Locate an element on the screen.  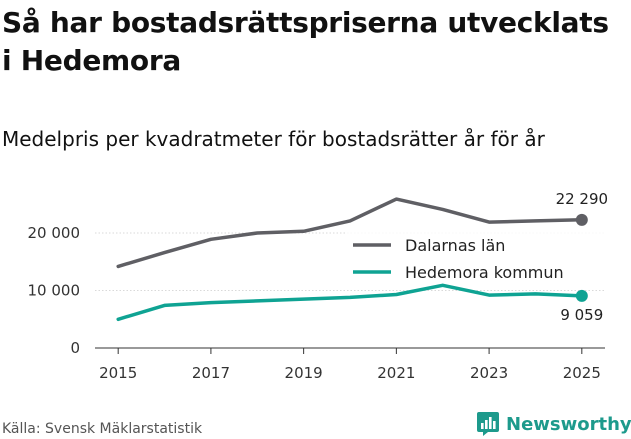
legend-label: Hedemora kommun is located at coordinates (484, 272).